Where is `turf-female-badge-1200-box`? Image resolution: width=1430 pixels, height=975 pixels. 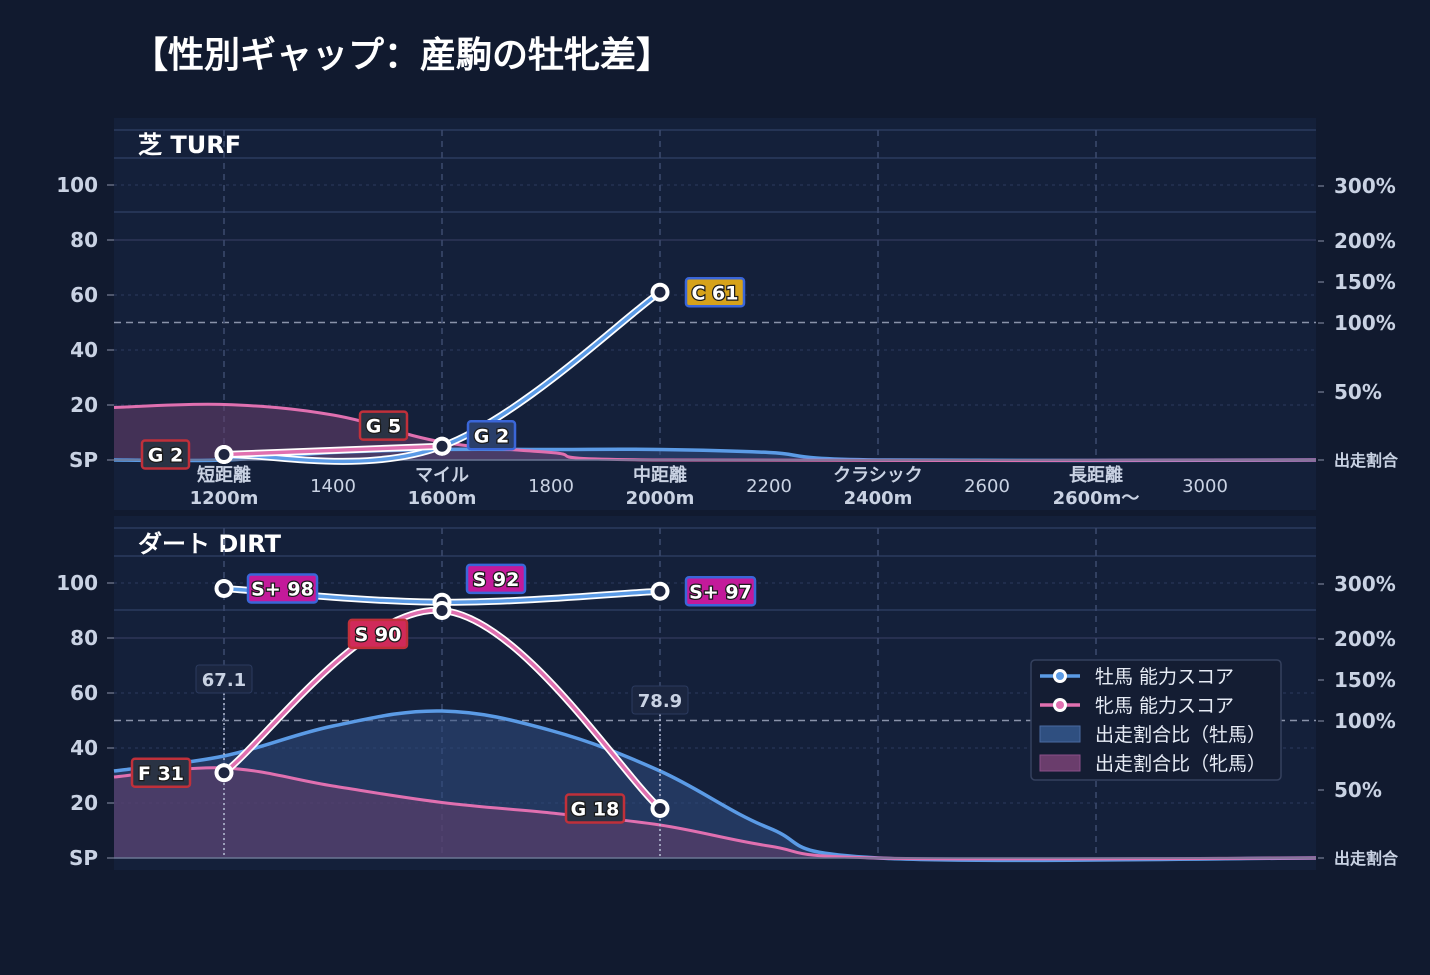
turf-female-badge-1200-box is located at coordinates (165, 454).